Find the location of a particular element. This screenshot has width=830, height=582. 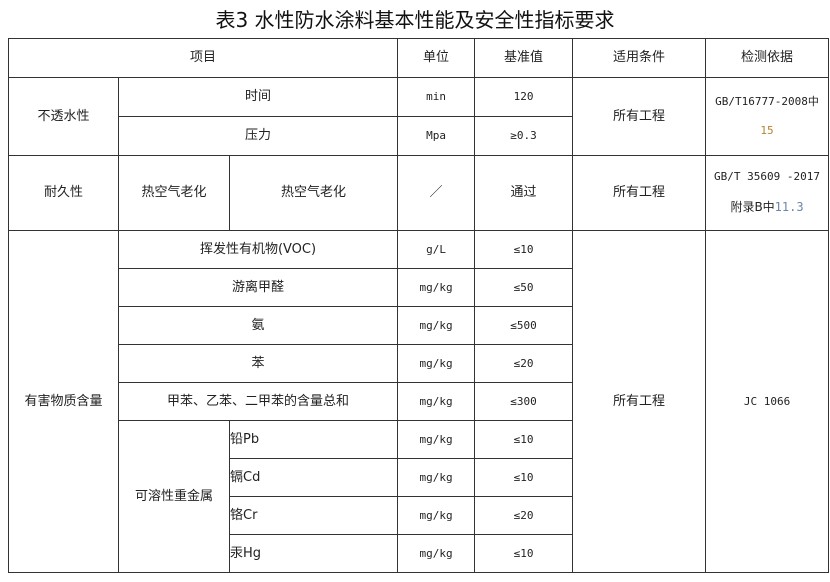

item-name: 挥发性有机物(VOC) is located at coordinates (258, 249).